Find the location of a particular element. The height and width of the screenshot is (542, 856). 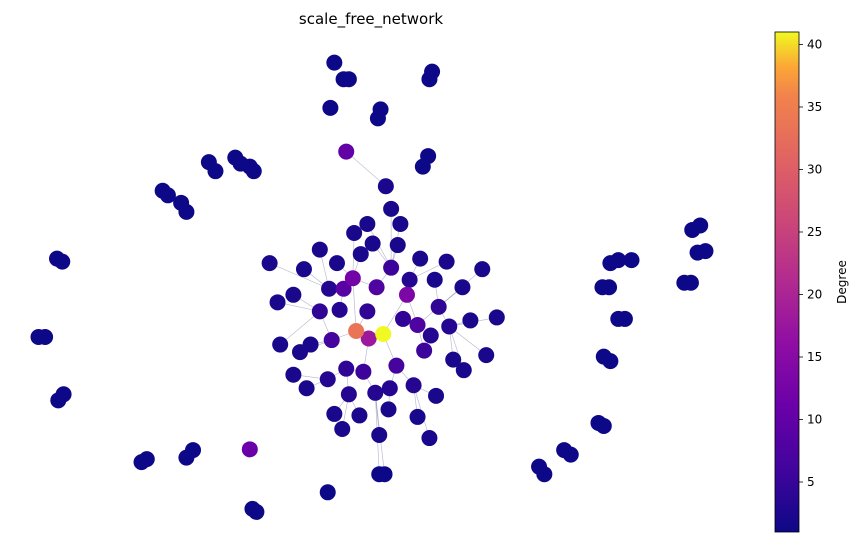

colorbar-tick-label: 5 is located at coordinates (811, 482).